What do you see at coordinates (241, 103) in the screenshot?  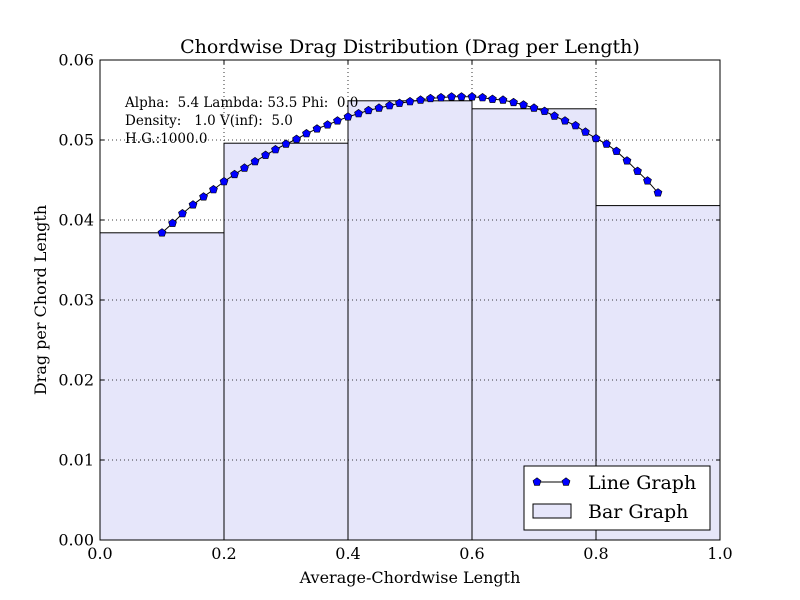 I see `annotation-line-1: Alpha: 5.4 Lambda: 53.5 Phi: 0.0` at bounding box center [241, 103].